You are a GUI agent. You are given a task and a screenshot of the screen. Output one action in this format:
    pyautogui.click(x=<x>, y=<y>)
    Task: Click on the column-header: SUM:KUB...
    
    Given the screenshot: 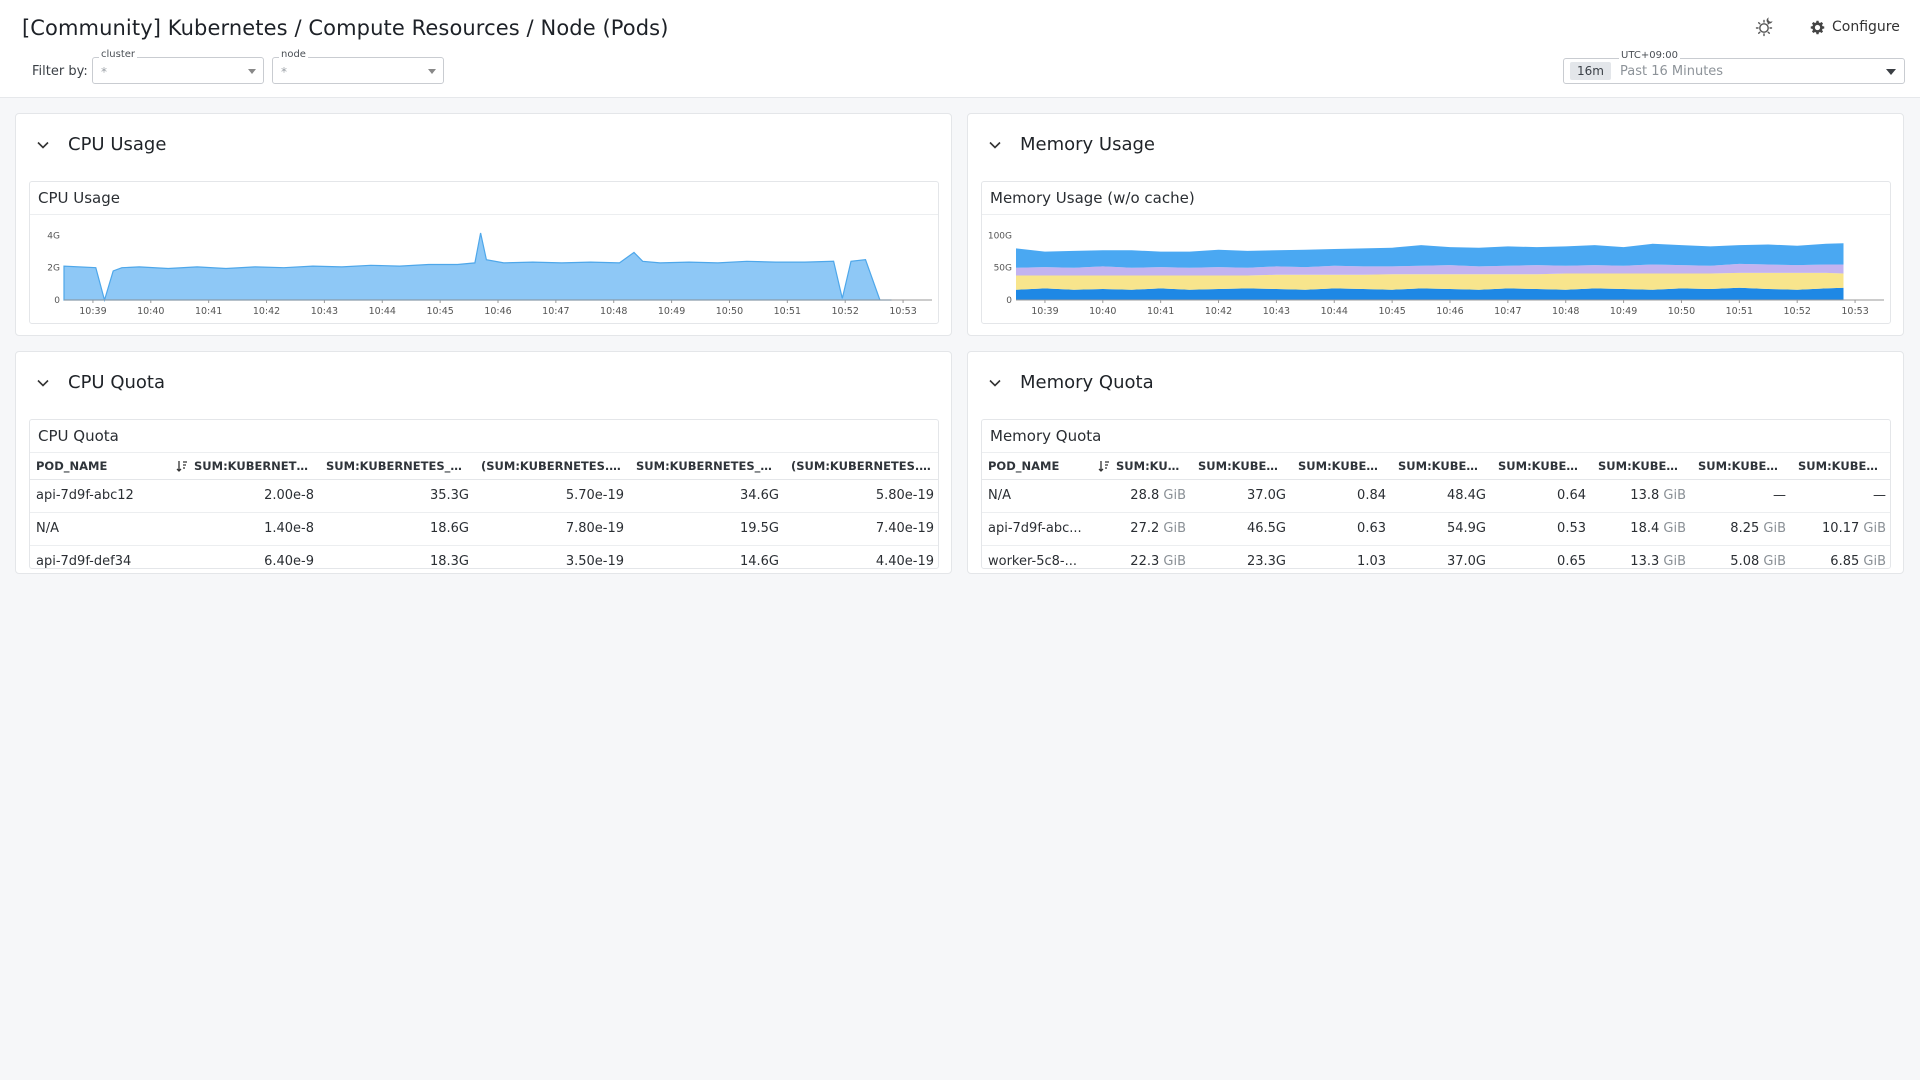 What is the action you would take?
    pyautogui.click(x=1142, y=466)
    